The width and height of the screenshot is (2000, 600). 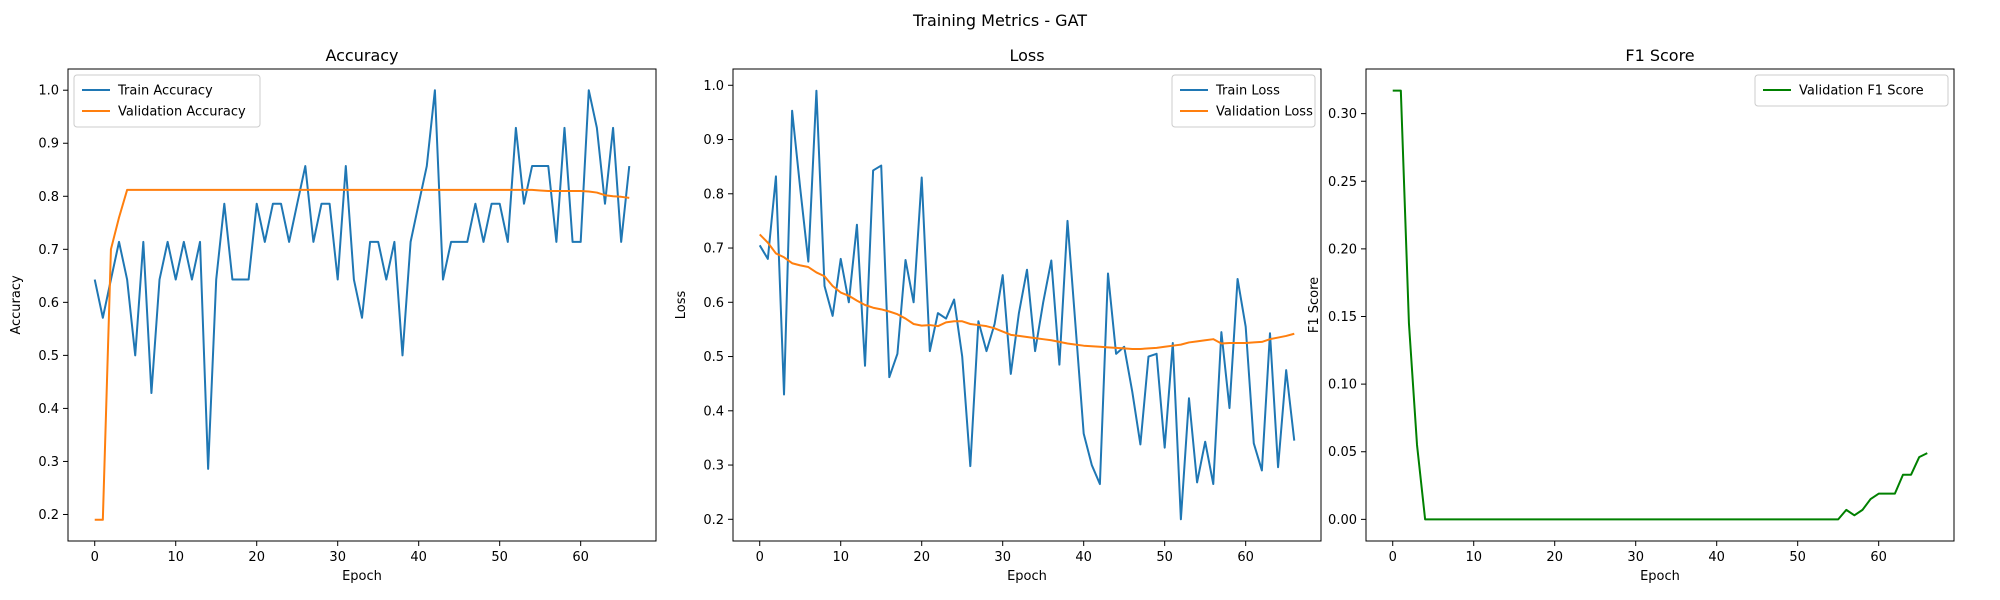 What do you see at coordinates (1026, 55) in the screenshot?
I see `chart-title: Loss` at bounding box center [1026, 55].